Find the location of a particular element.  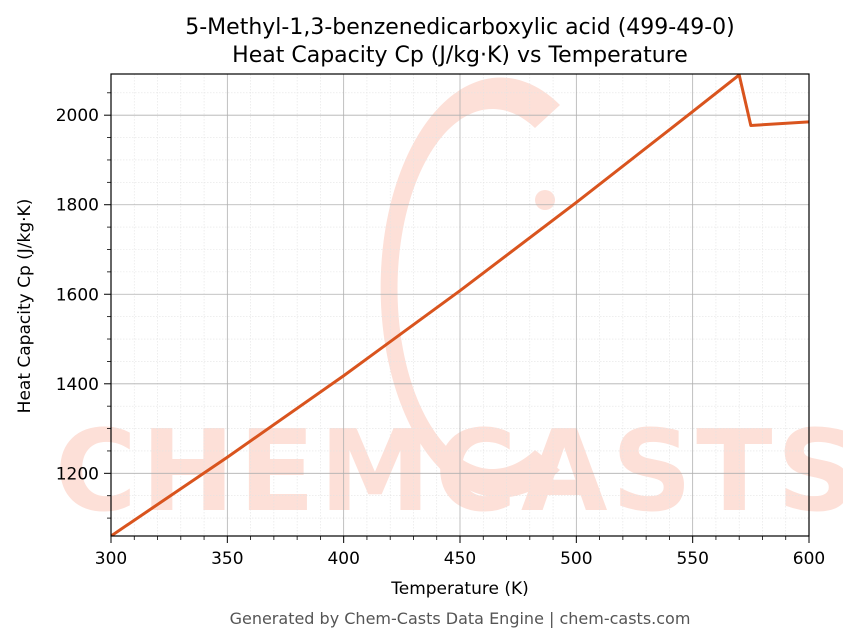

x-tick-label: 350 is located at coordinates (227, 559).